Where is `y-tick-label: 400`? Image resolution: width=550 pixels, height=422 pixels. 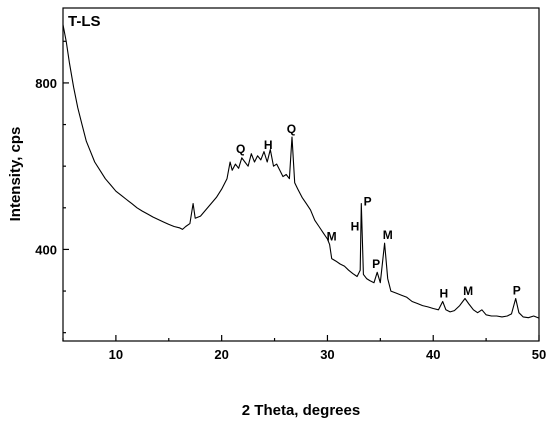
y-tick-label: 400 is located at coordinates (46, 249).